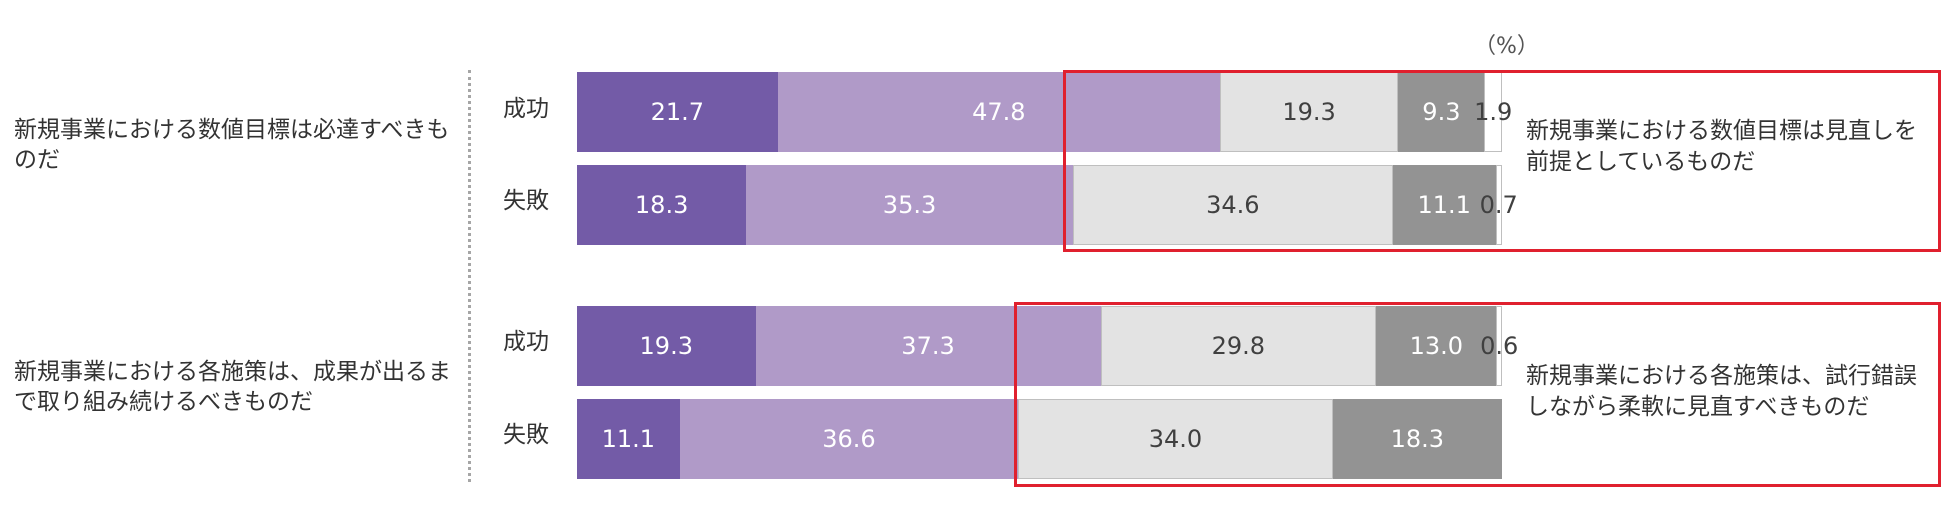 This screenshot has width=1950, height=517. Describe the element at coordinates (526, 342) in the screenshot. I see `group-2-row-1-label: 成功` at that location.